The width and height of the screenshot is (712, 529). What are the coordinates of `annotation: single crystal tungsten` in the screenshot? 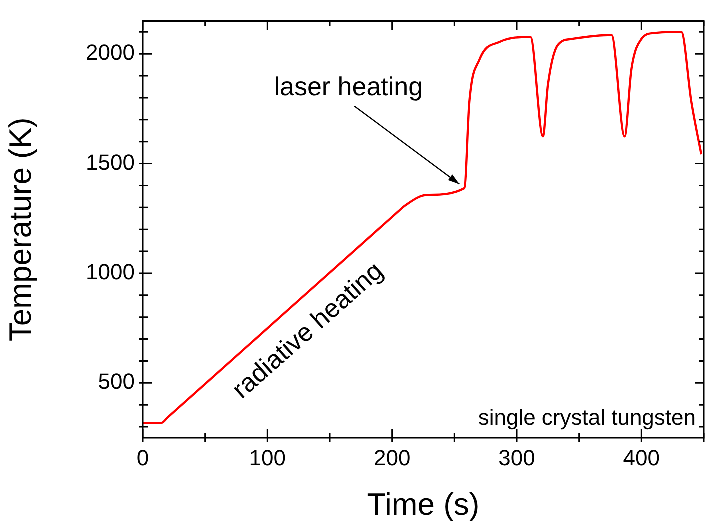 It's located at (587, 417).